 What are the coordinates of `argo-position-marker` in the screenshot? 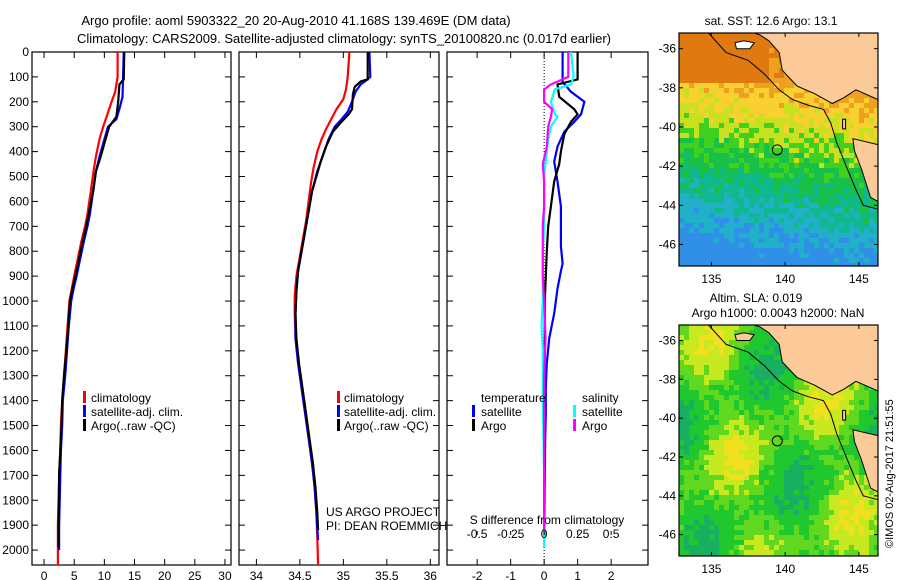 It's located at (777, 441).